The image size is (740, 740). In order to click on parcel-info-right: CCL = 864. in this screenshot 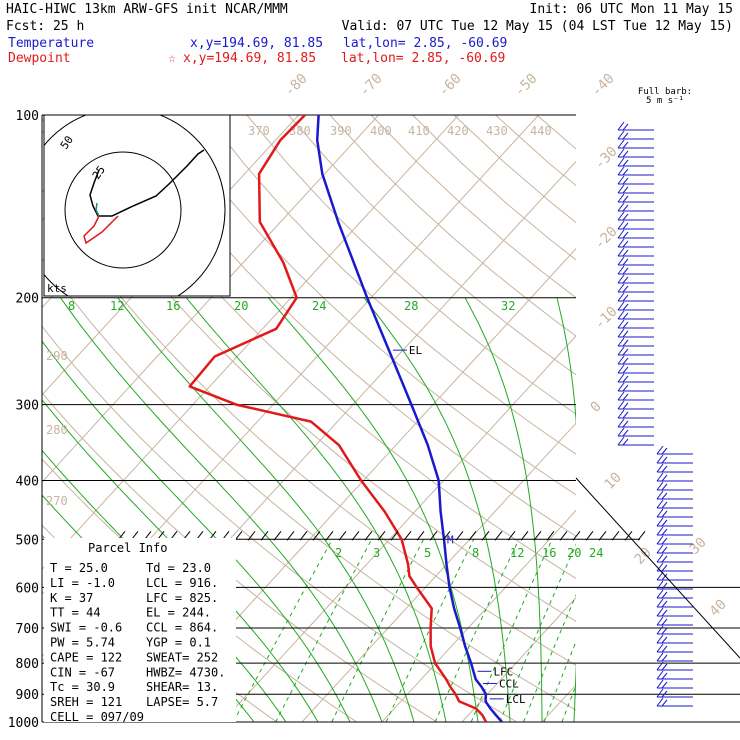, I will do `click(182, 628)`.